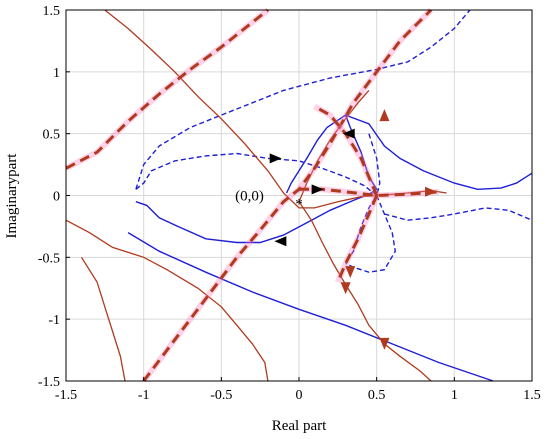 This screenshot has height=439, width=550. Describe the element at coordinates (52, 11) in the screenshot. I see `y-tick-label: 1.5` at that location.